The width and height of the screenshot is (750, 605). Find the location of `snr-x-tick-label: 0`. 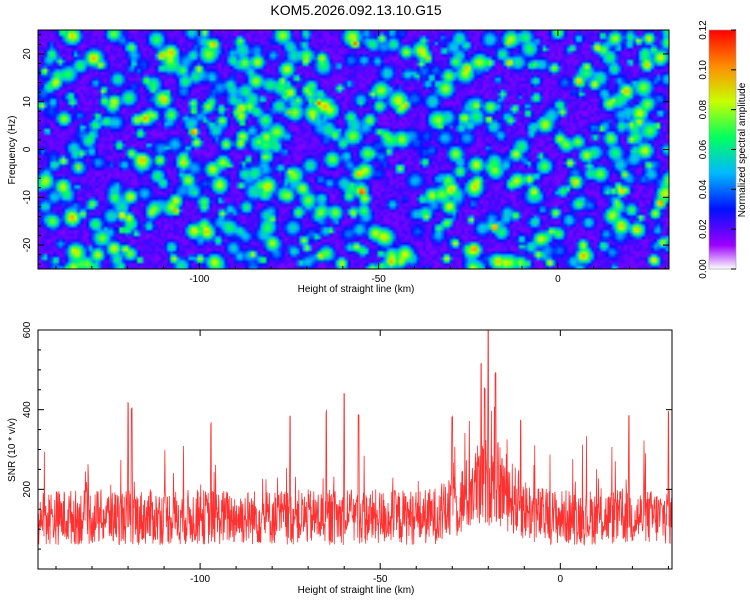

snr-x-tick-label: 0 is located at coordinates (561, 579).